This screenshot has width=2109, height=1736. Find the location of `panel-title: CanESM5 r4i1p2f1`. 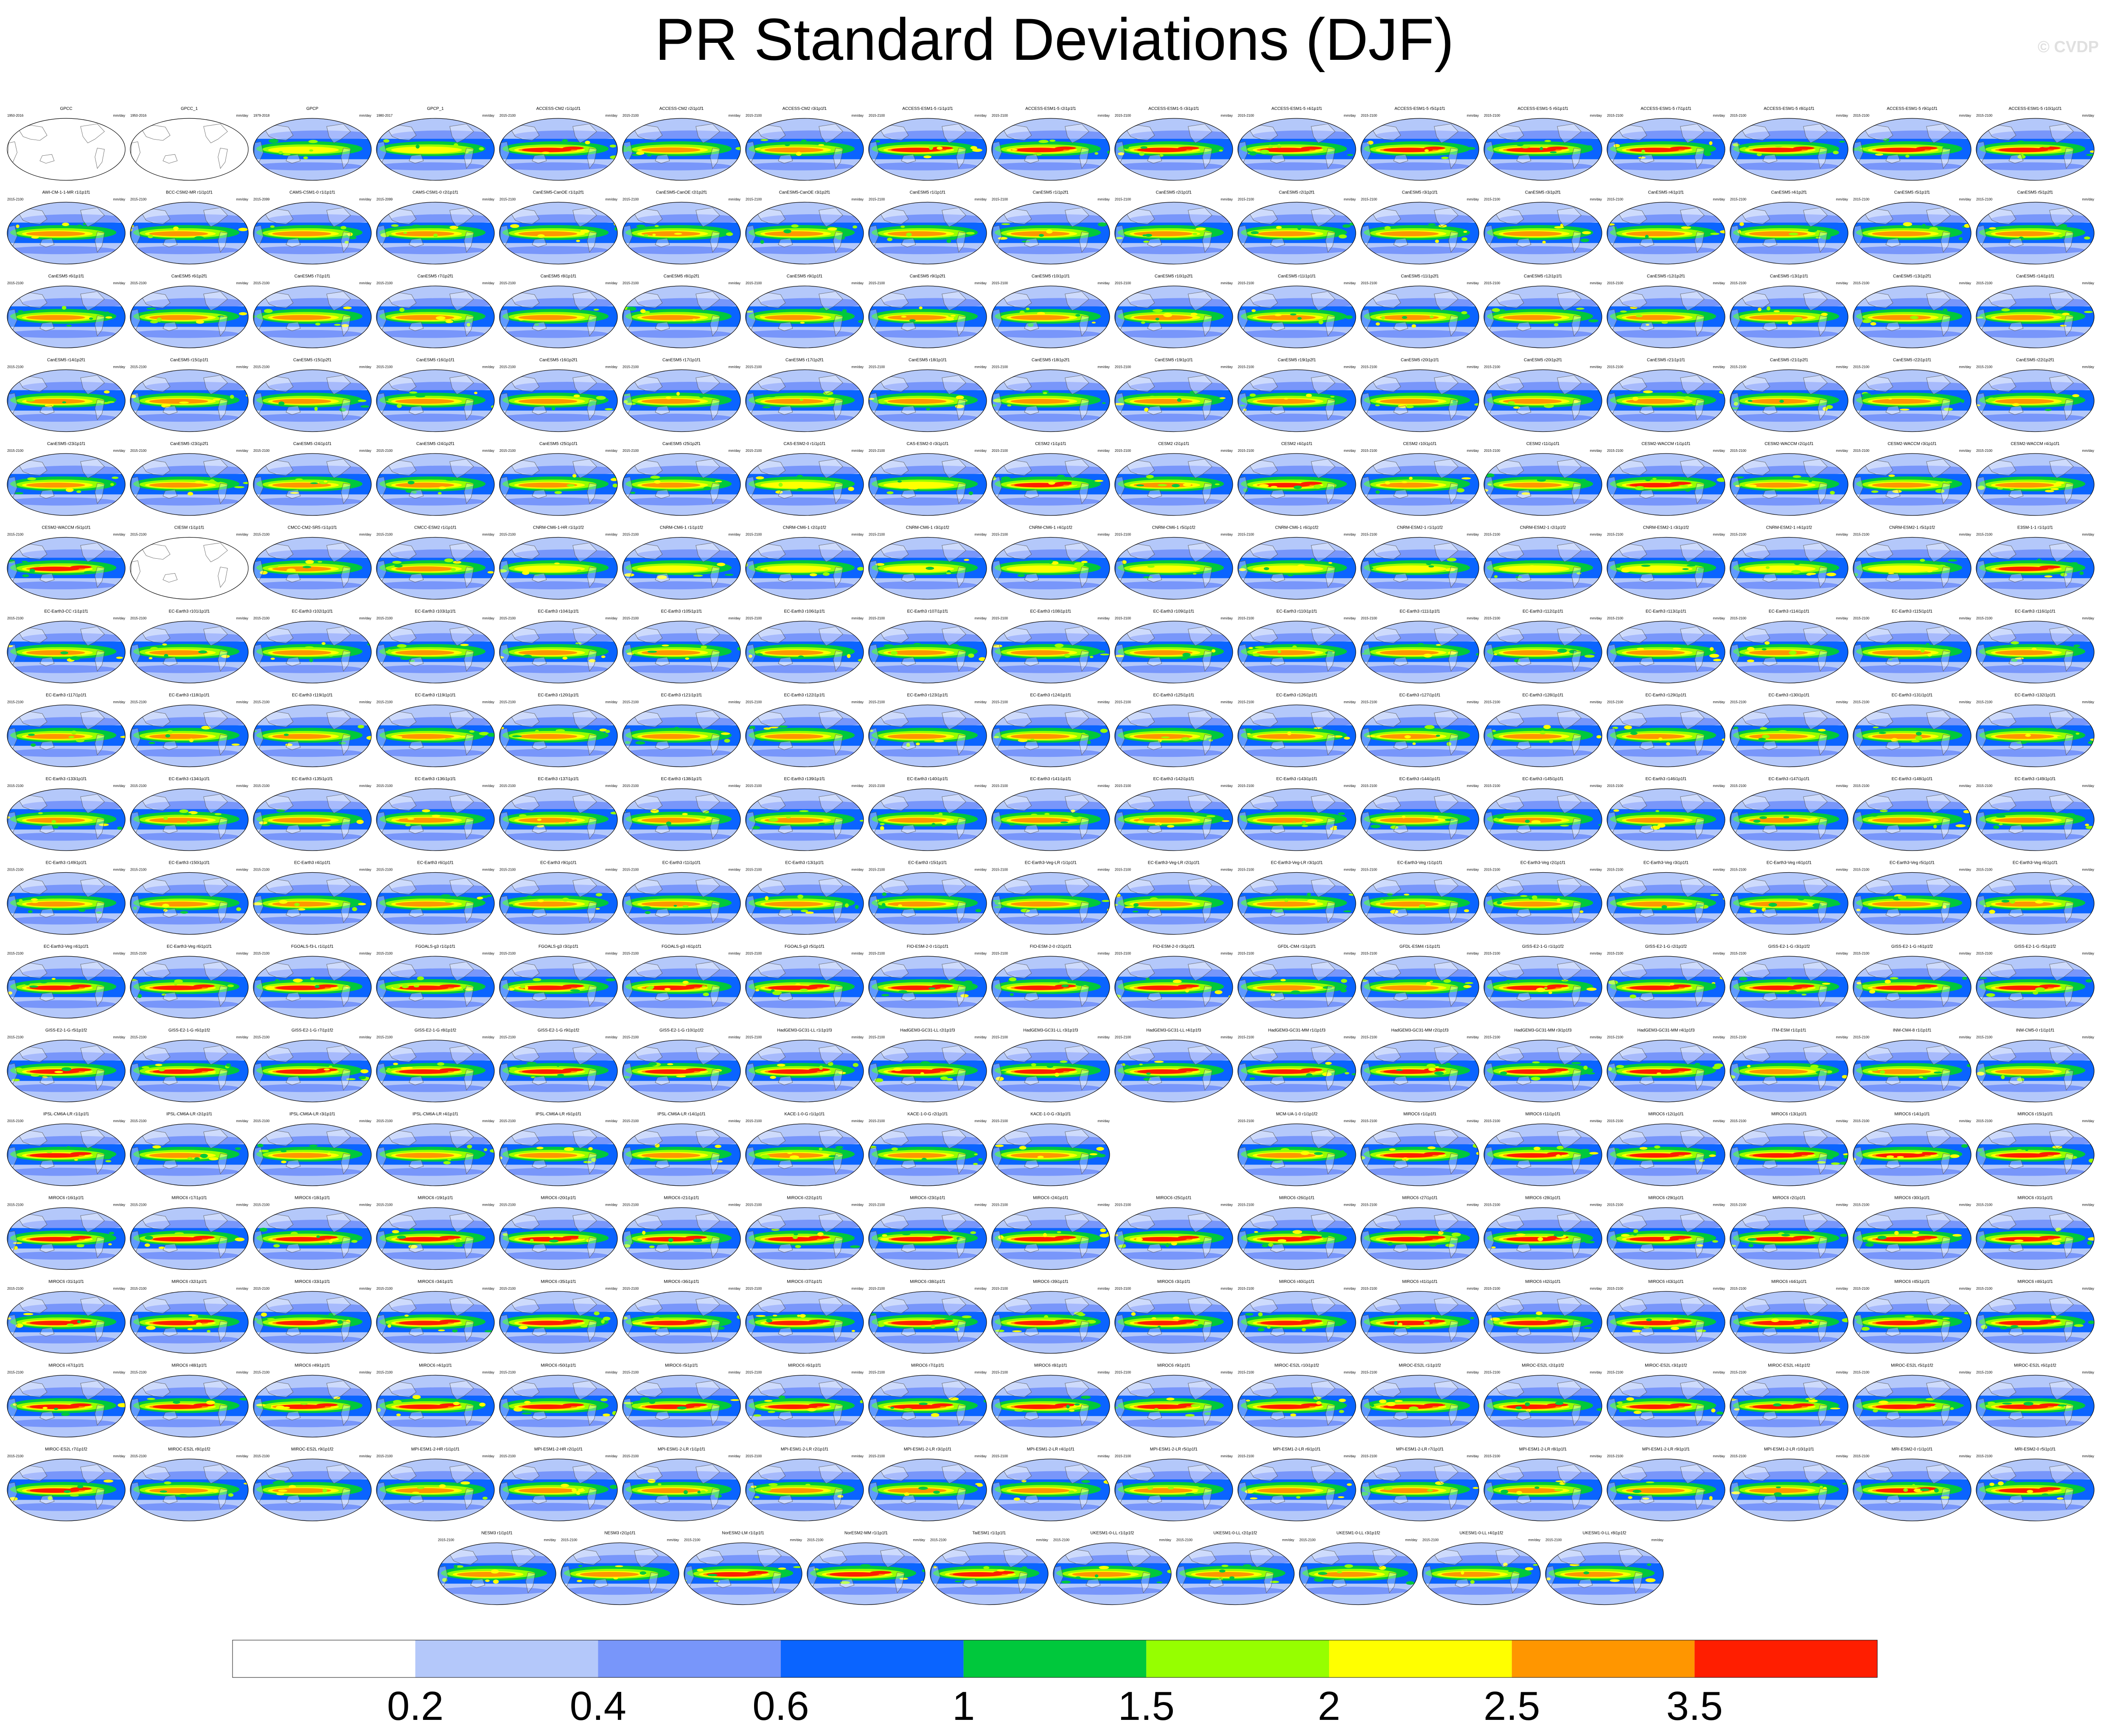

panel-title: CanESM5 r4i1p2f1 is located at coordinates (1789, 192).